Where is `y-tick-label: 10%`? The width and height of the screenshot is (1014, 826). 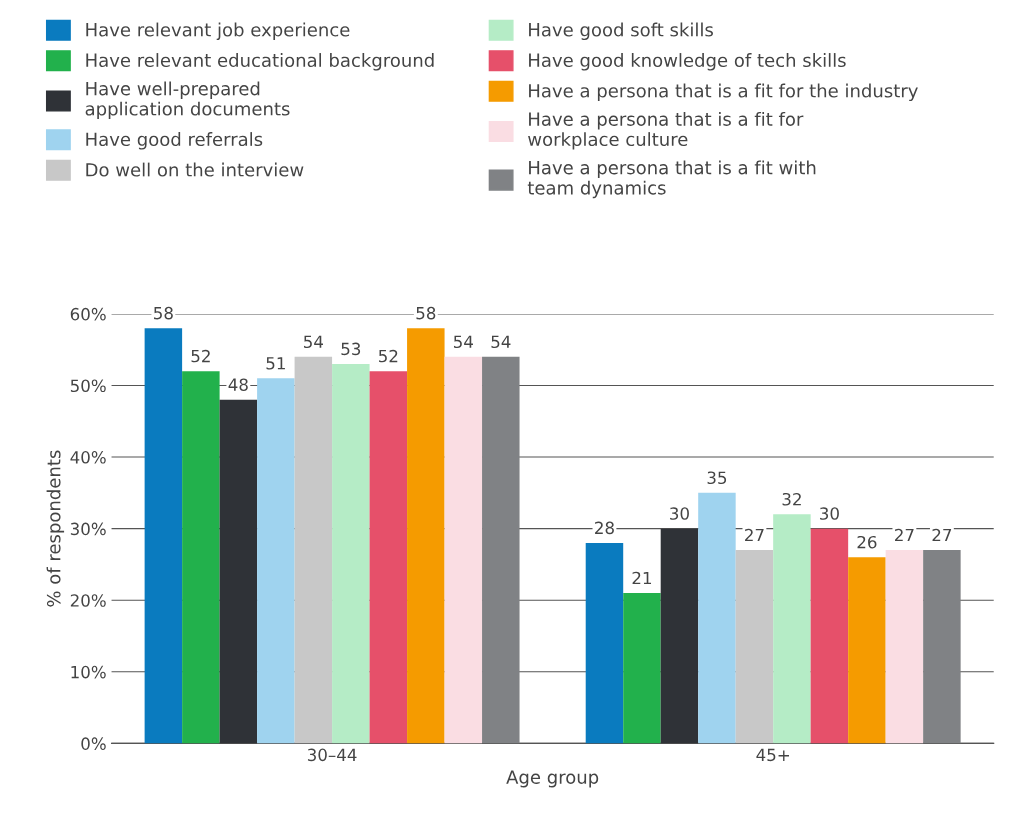
y-tick-label: 10% is located at coordinates (88, 672).